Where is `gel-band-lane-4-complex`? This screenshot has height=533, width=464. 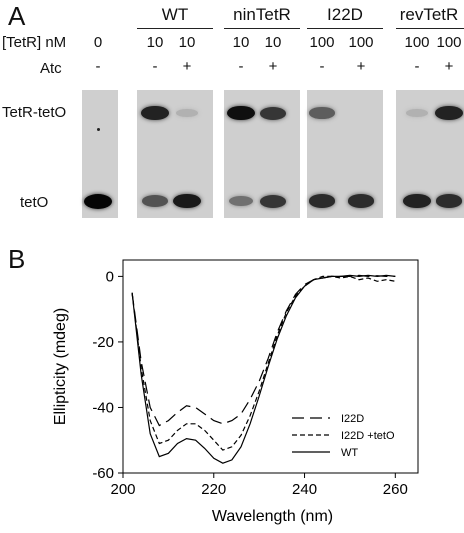 gel-band-lane-4-complex is located at coordinates (241, 113).